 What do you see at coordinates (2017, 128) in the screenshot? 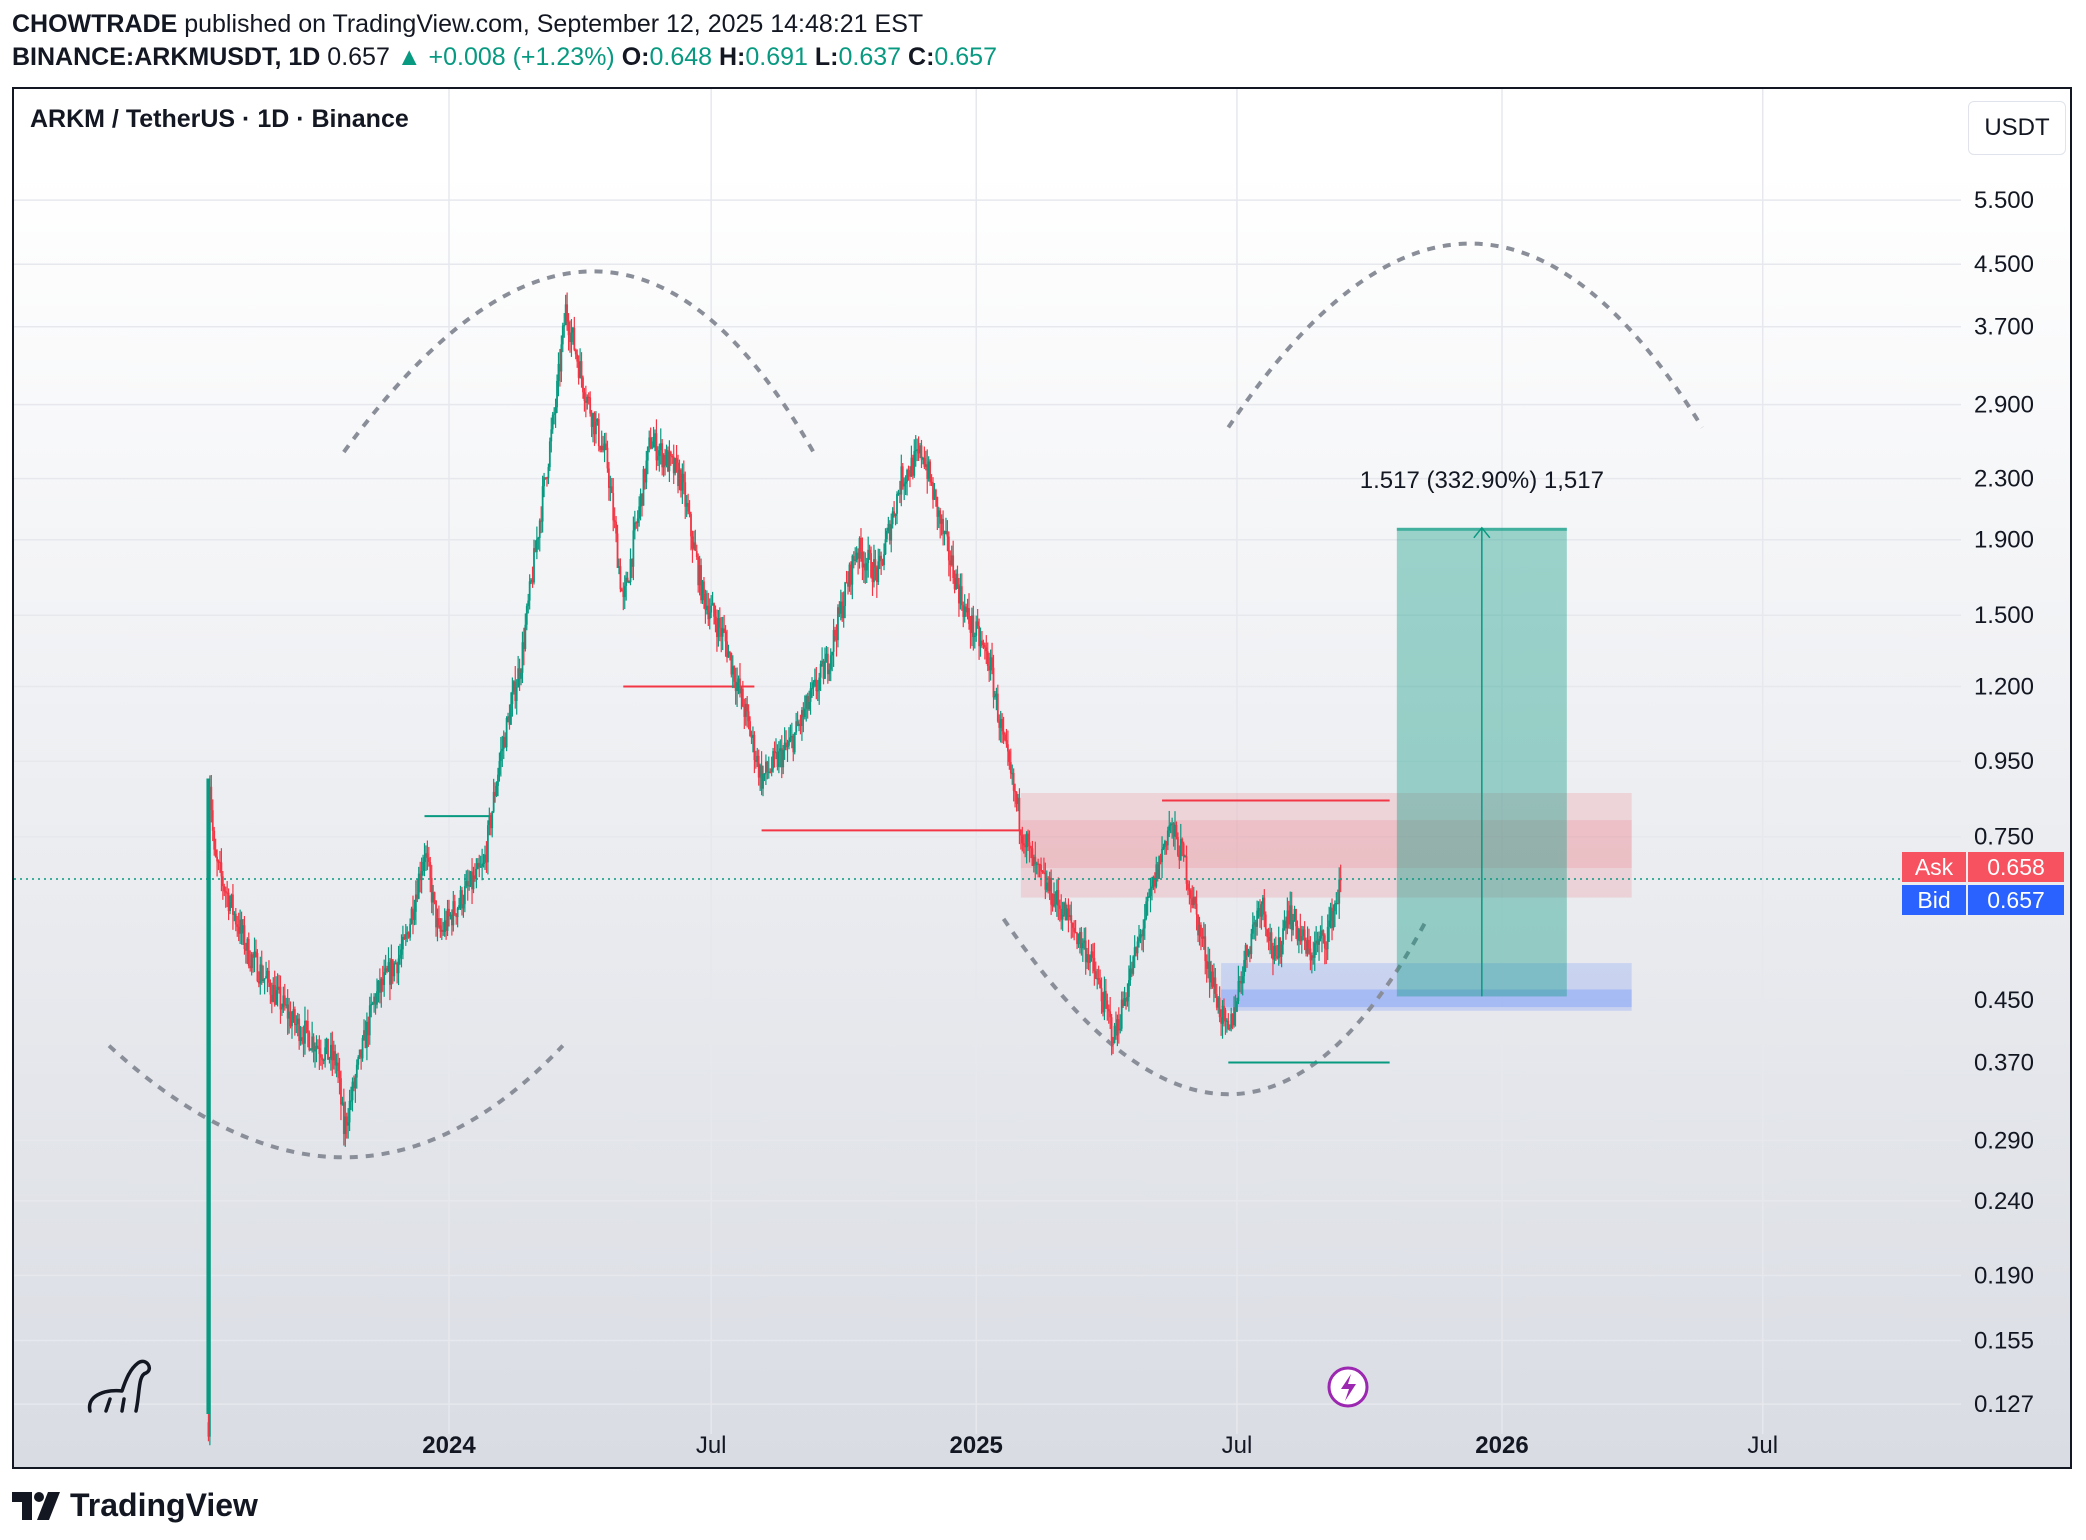
I see `currency-button: USDT` at bounding box center [2017, 128].